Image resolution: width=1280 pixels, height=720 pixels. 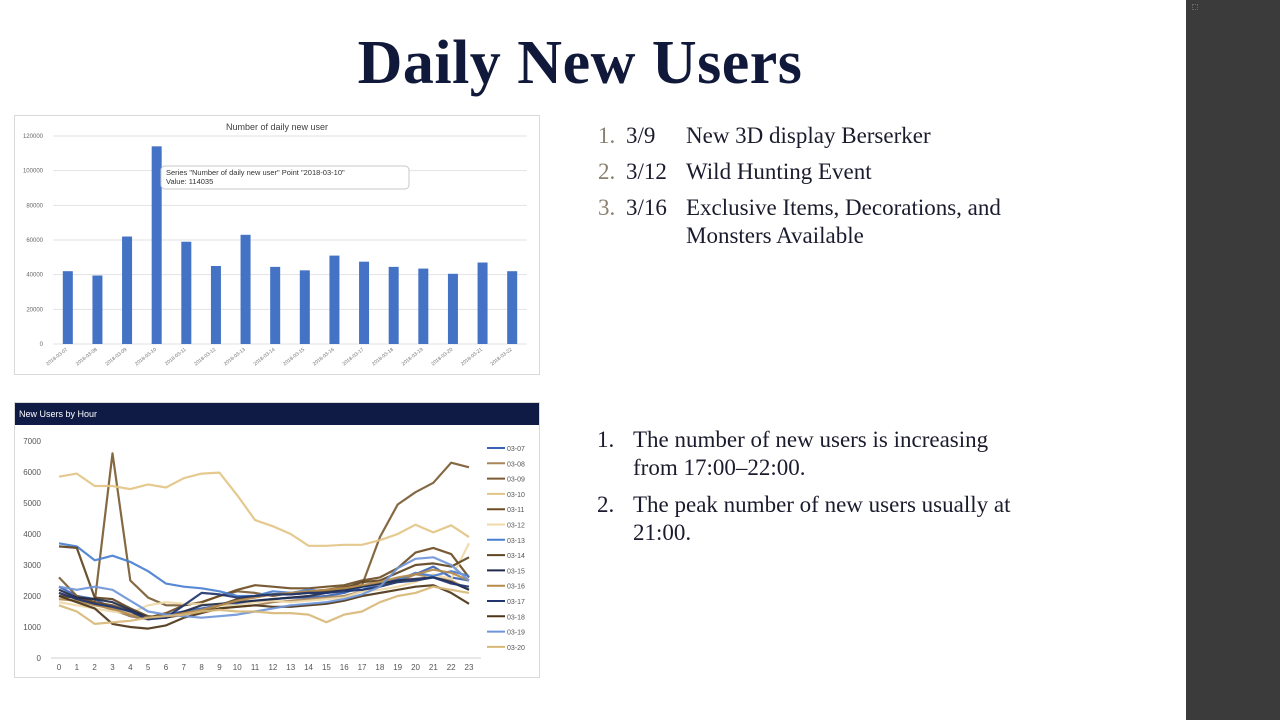 What do you see at coordinates (272, 667) in the screenshot?
I see `line-x-tick-label: 12` at bounding box center [272, 667].